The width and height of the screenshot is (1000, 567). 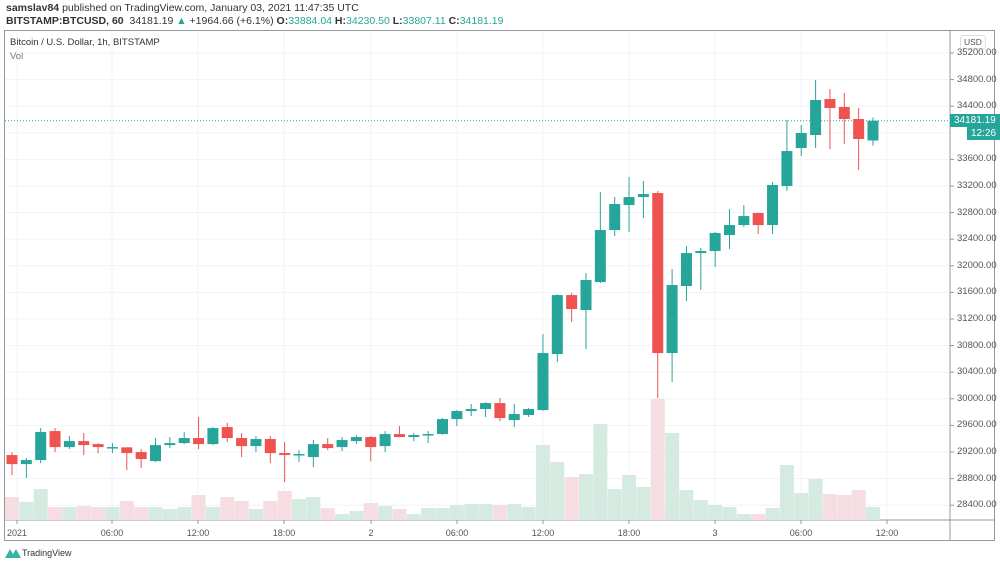 I want to click on author-name: samslav84, so click(x=33, y=8).